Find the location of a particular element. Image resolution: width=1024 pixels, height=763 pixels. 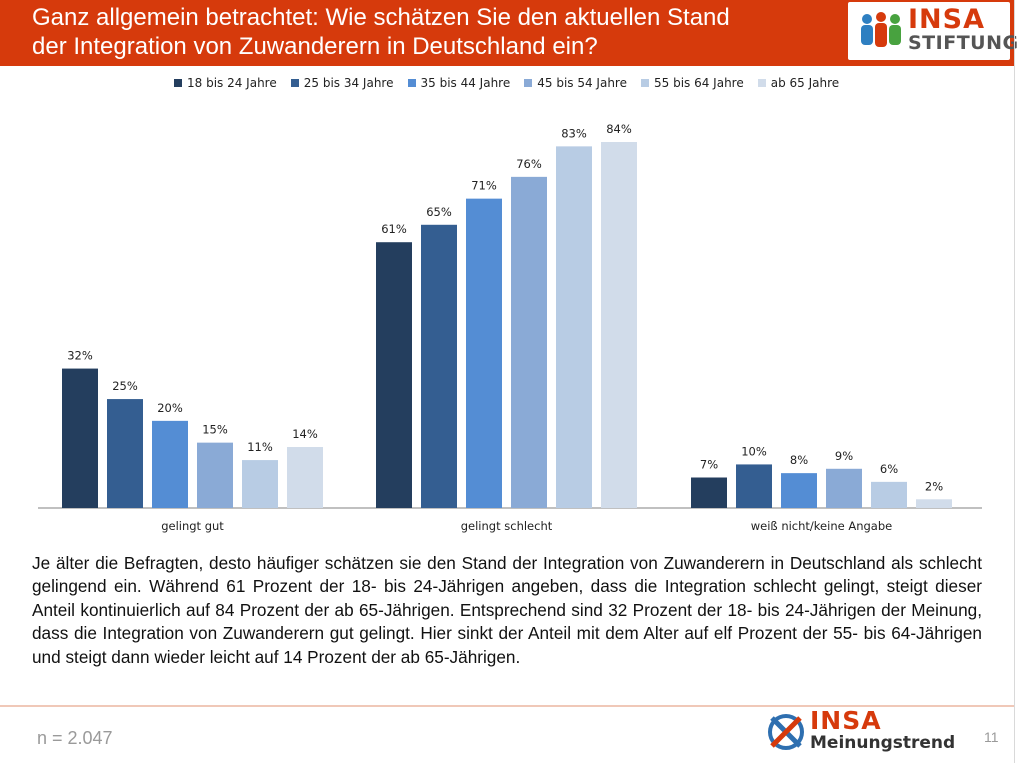

insa-meinungstrend-logo: INSA Meinungstrend is located at coordinates (866, 734).